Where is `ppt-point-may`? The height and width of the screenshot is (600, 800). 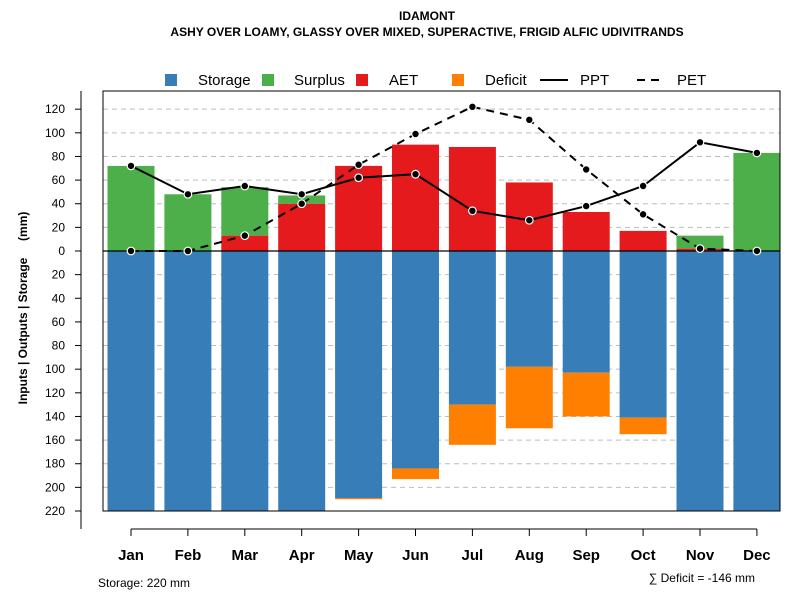
ppt-point-may is located at coordinates (359, 178).